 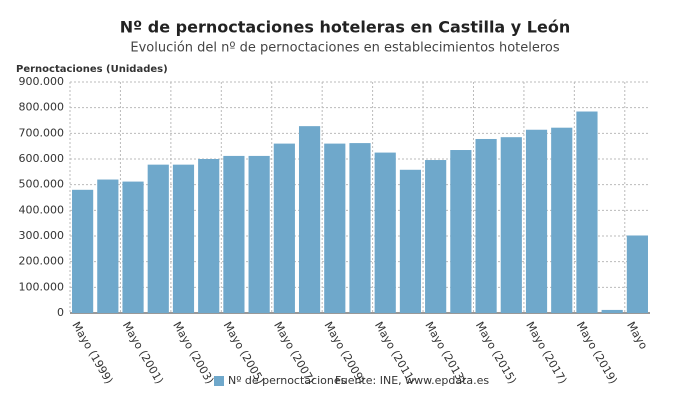 What do you see at coordinates (546, 353) in the screenshot?
I see `x-tick-label: Mayo (2017)` at bounding box center [546, 353].